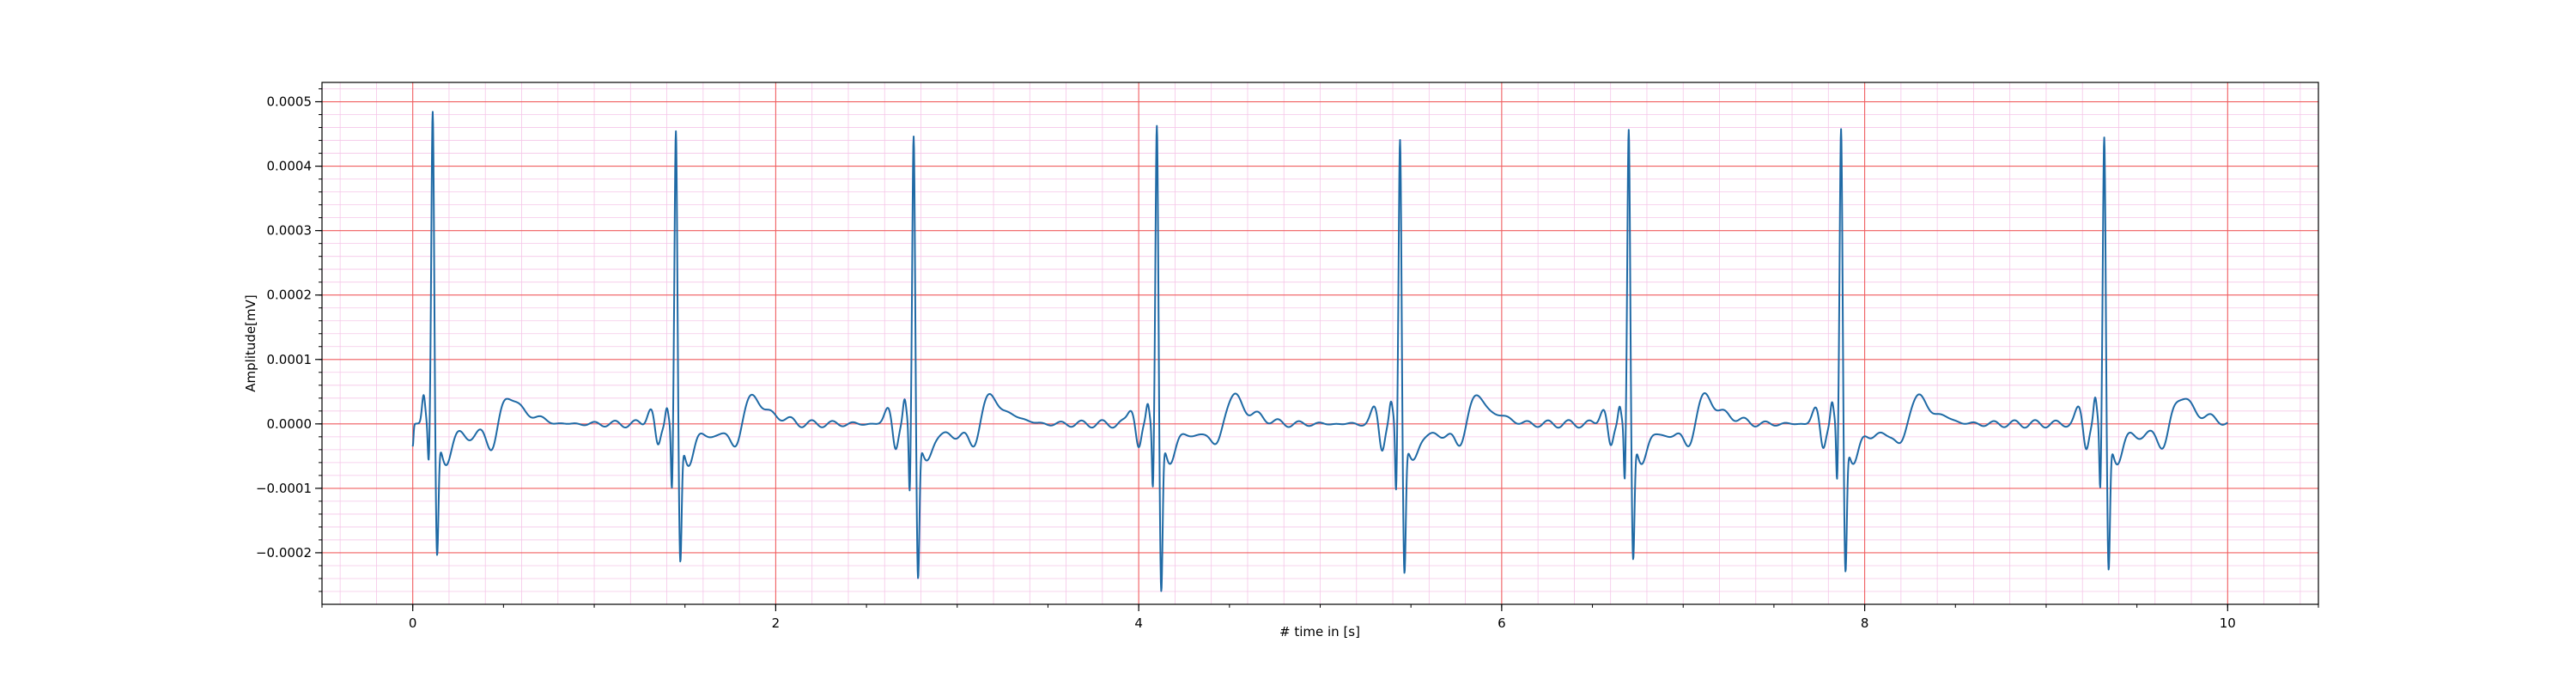 This screenshot has width=2576, height=691. Describe the element at coordinates (284, 488) in the screenshot. I see `y-tick-label: −0.0001` at that location.